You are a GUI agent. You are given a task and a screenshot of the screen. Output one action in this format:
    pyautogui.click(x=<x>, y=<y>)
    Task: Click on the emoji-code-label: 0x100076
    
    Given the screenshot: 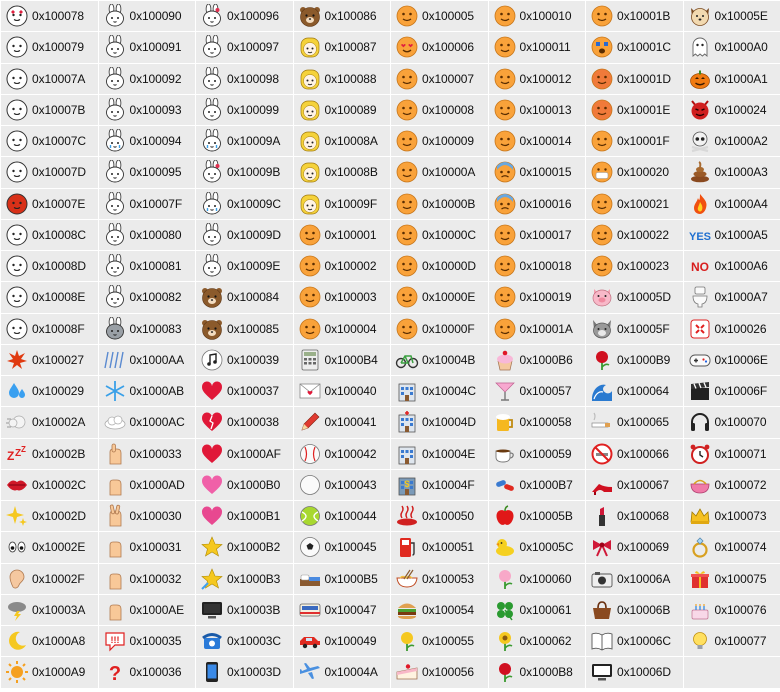 What is the action you would take?
    pyautogui.click(x=740, y=609)
    